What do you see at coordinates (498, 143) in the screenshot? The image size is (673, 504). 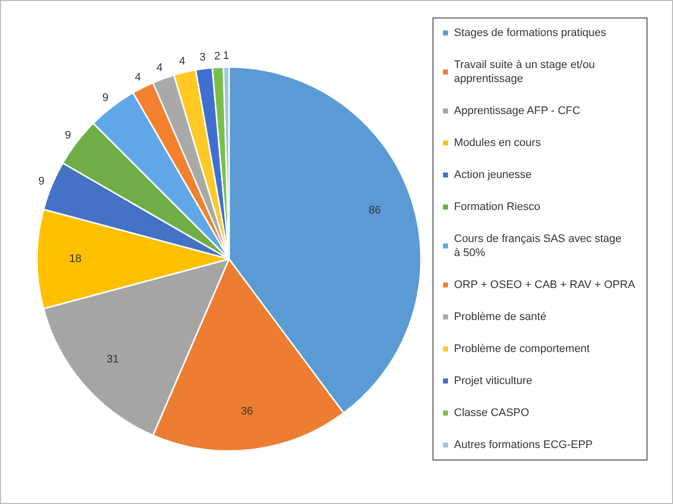 I see `legend-label: Modules en cours` at bounding box center [498, 143].